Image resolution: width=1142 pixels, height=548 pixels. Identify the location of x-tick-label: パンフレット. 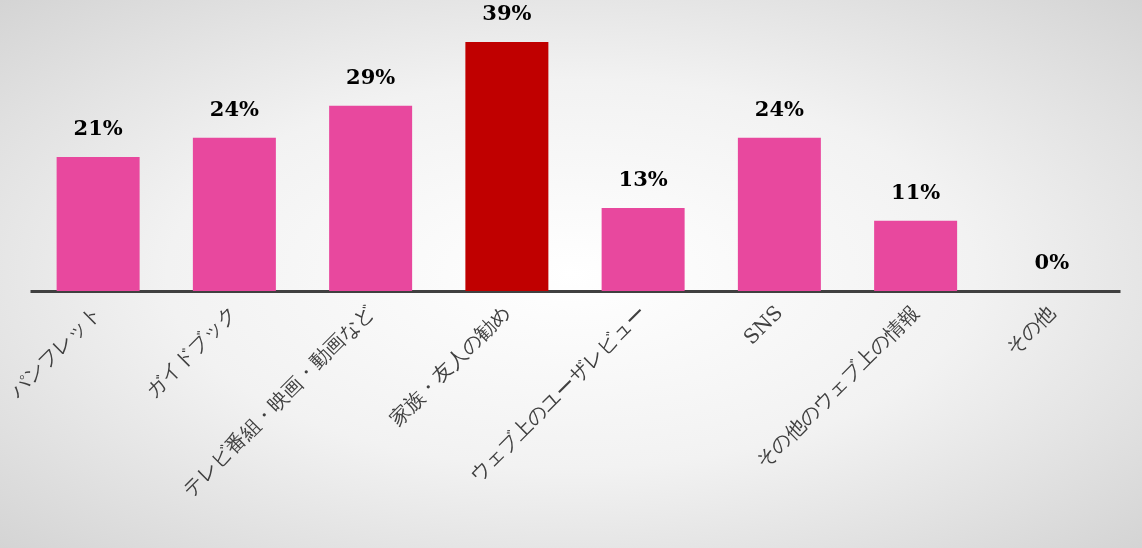
(54, 351).